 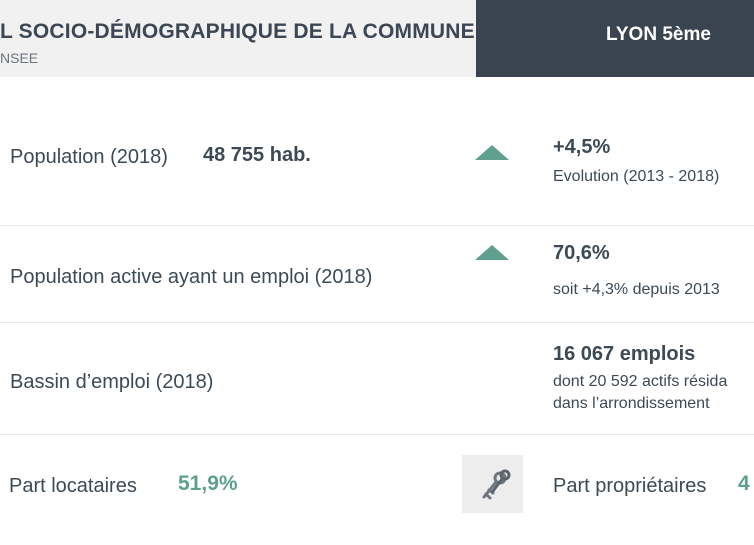 What do you see at coordinates (112, 382) in the screenshot?
I see `employment-pool-label: Bassin d’emploi (2018)` at bounding box center [112, 382].